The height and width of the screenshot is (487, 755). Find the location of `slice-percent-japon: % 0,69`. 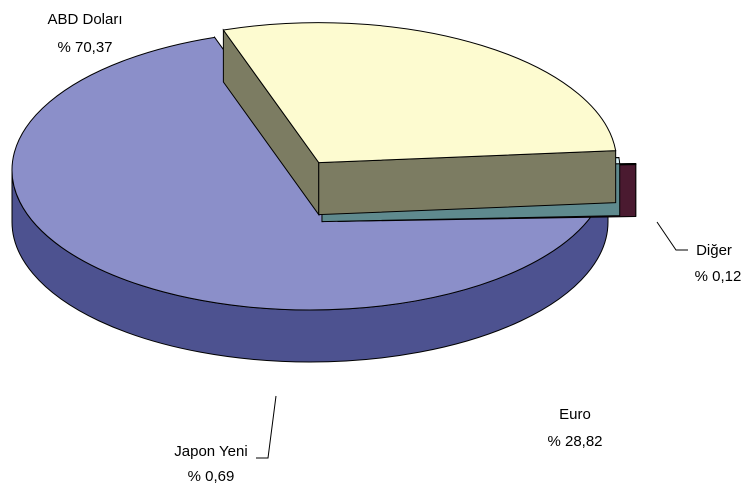

slice-percent-japon: % 0,69 is located at coordinates (211, 476).